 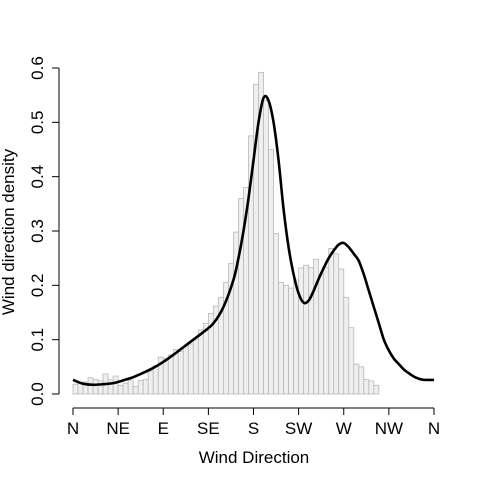 I want to click on y-tick-label: 0.5, so click(x=37, y=123).